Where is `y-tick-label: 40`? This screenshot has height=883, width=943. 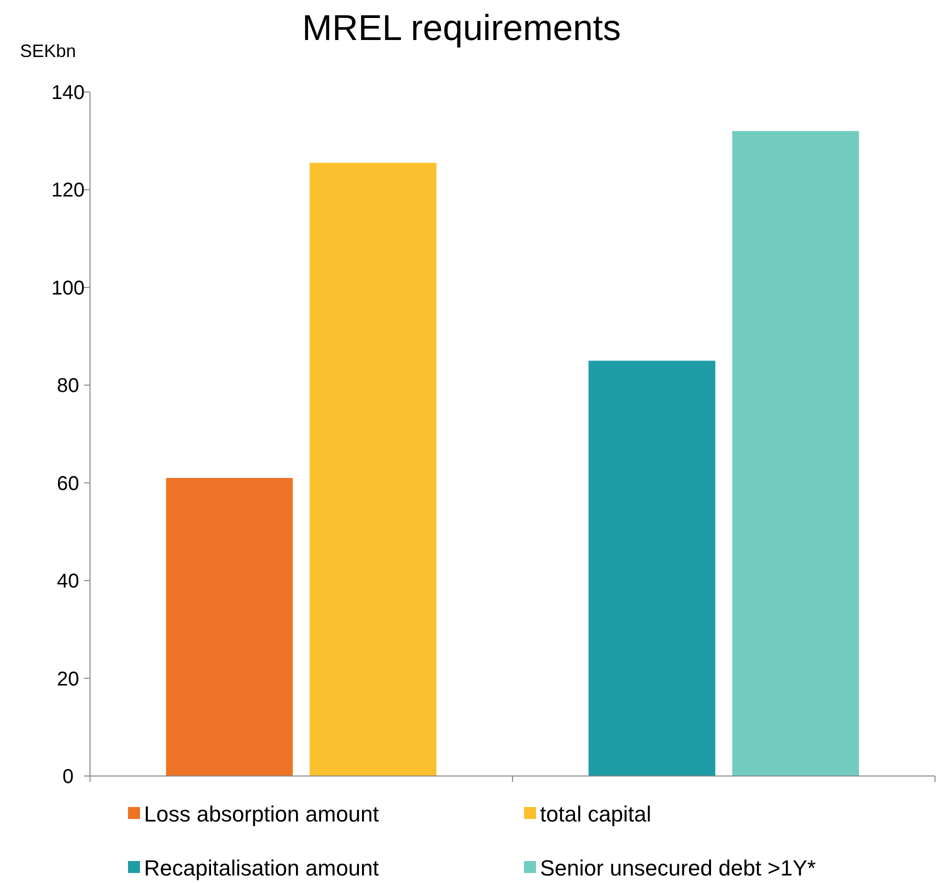 y-tick-label: 40 is located at coordinates (68, 581).